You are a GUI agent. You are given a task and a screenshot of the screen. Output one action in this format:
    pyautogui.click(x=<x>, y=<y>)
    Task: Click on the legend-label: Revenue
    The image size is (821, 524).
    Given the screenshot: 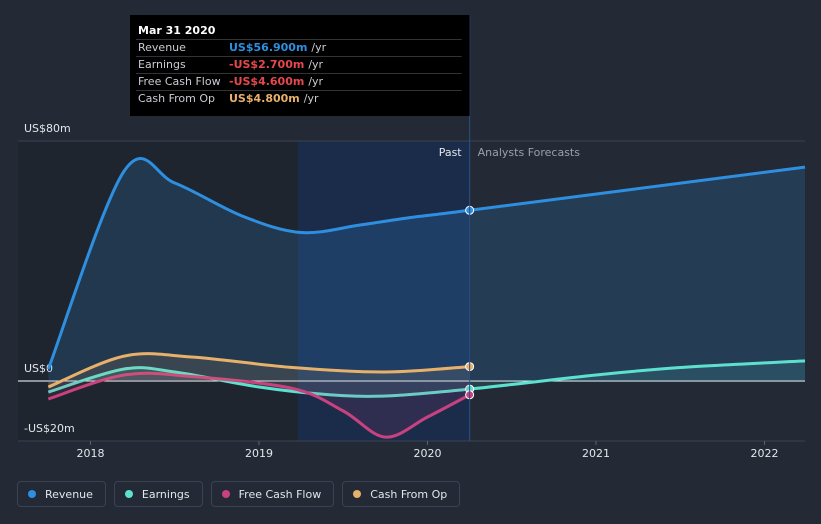 What is the action you would take?
    pyautogui.click(x=69, y=494)
    